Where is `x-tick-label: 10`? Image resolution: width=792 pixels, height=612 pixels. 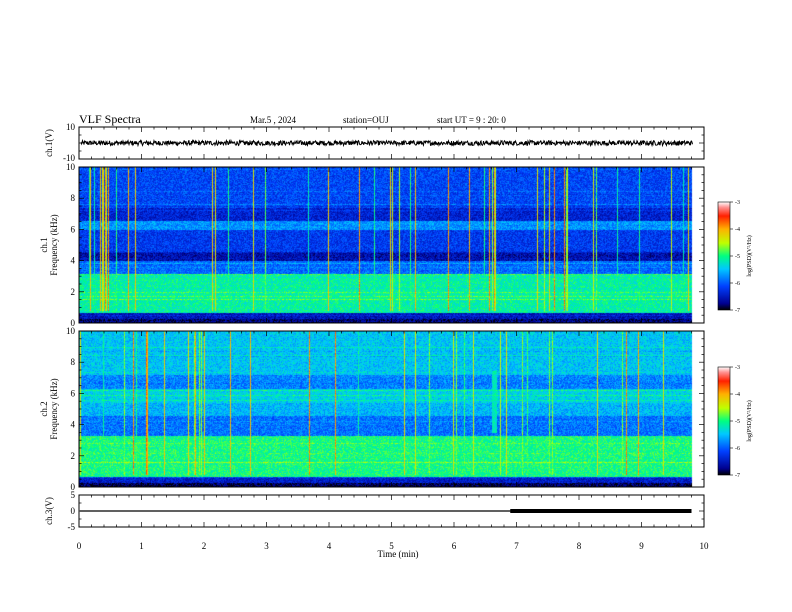 x-tick-label: 10 is located at coordinates (705, 546).